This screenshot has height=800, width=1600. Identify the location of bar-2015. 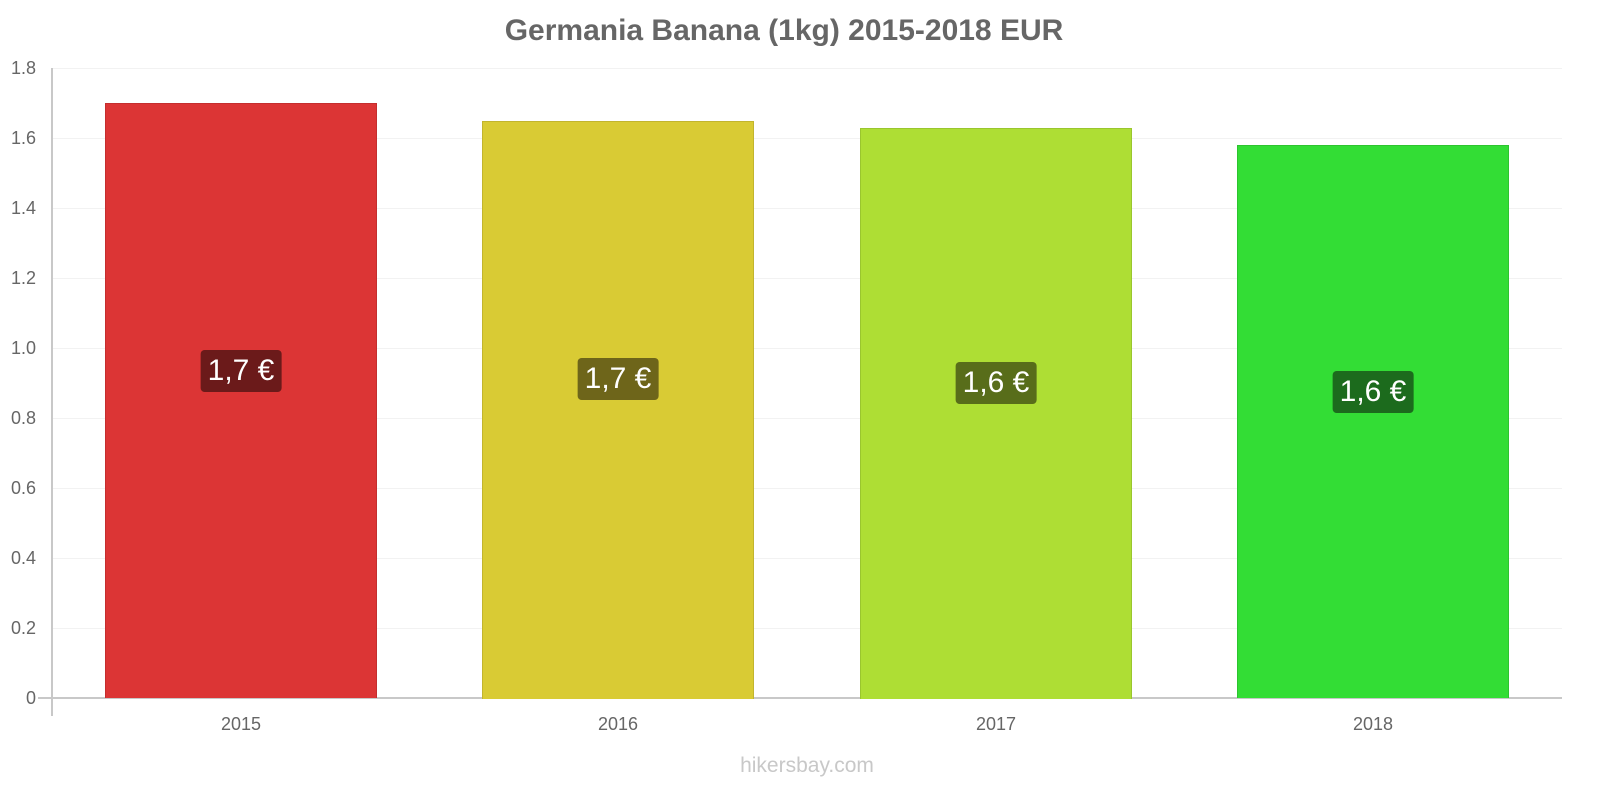
(241, 400).